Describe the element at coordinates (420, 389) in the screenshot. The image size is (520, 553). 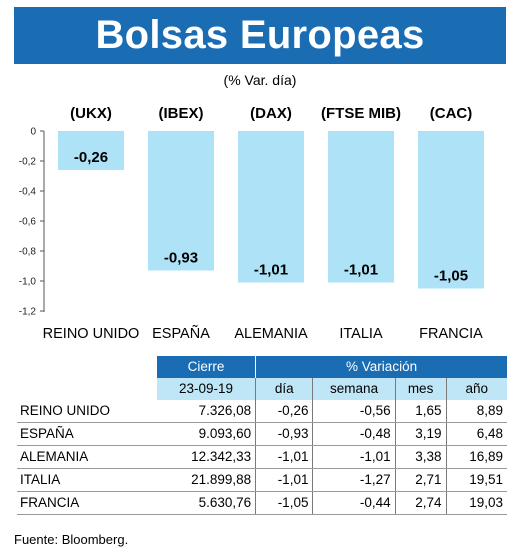
I see `header-mes: mes` at that location.